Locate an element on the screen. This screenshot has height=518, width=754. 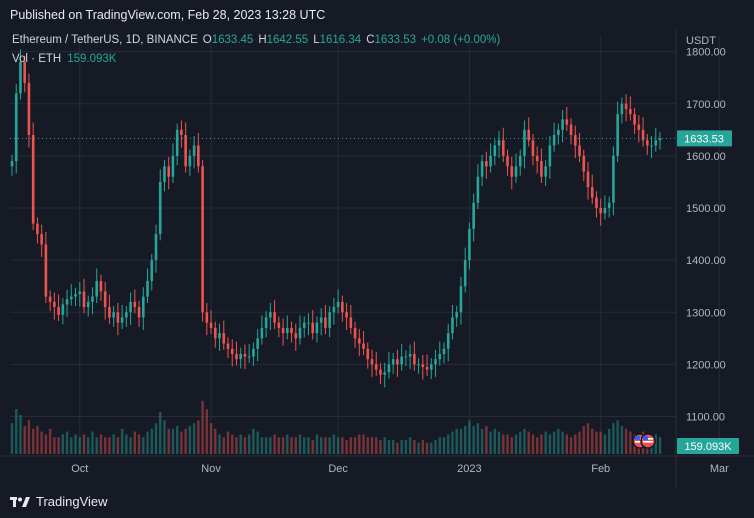
tradingview-brand: TradingView is located at coordinates (72, 501).